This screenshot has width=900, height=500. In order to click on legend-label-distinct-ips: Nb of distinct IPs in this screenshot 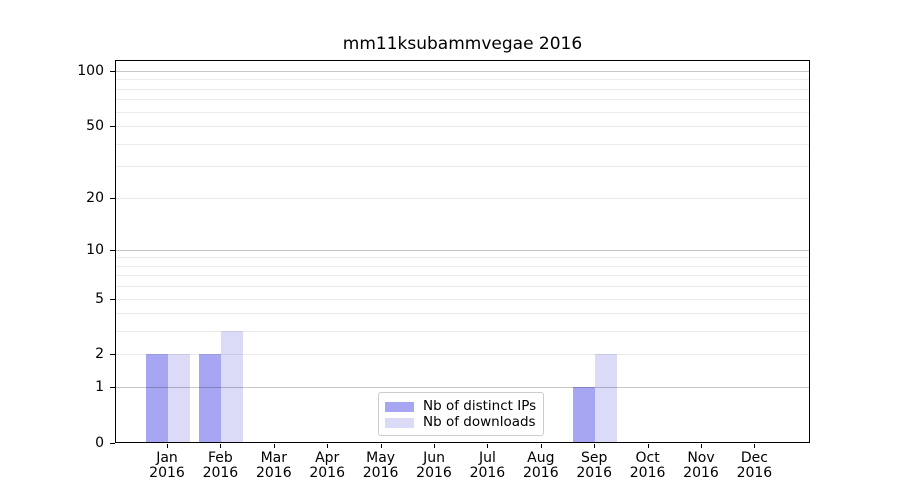, I will do `click(480, 406)`.